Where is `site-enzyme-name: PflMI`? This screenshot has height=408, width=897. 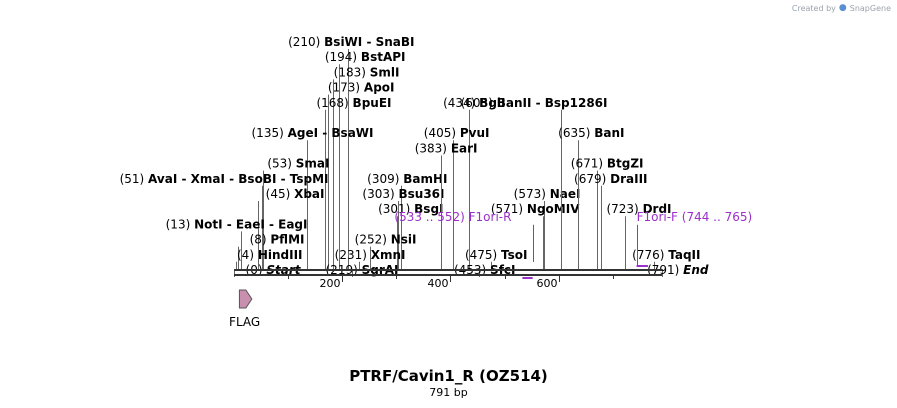 site-enzyme-name: PflMI is located at coordinates (287, 240).